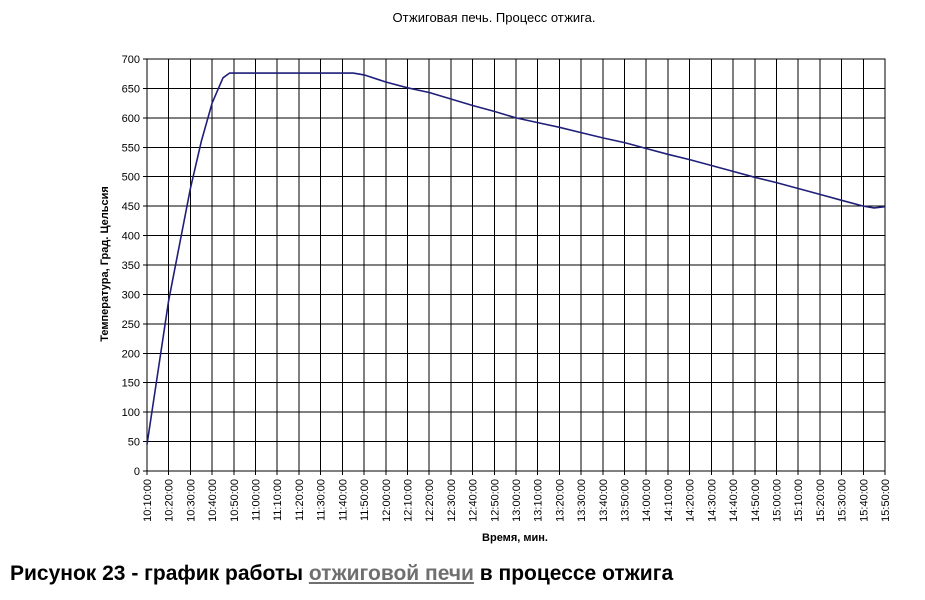  I want to click on x-tick-label-24: 14:10:00, so click(669, 500).